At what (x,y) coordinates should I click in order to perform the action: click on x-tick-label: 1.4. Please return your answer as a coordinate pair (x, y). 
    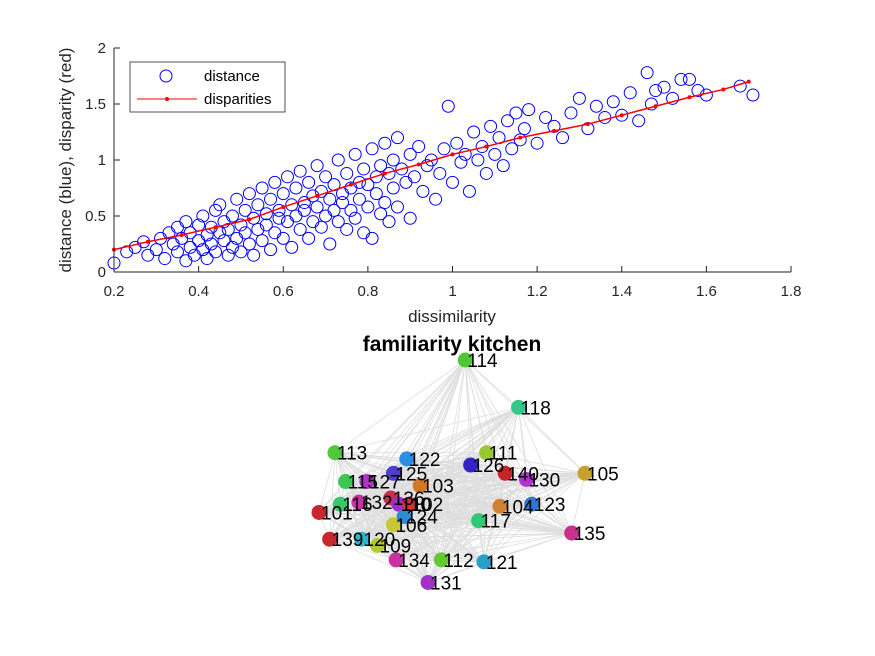
    Looking at the image, I should click on (621, 291).